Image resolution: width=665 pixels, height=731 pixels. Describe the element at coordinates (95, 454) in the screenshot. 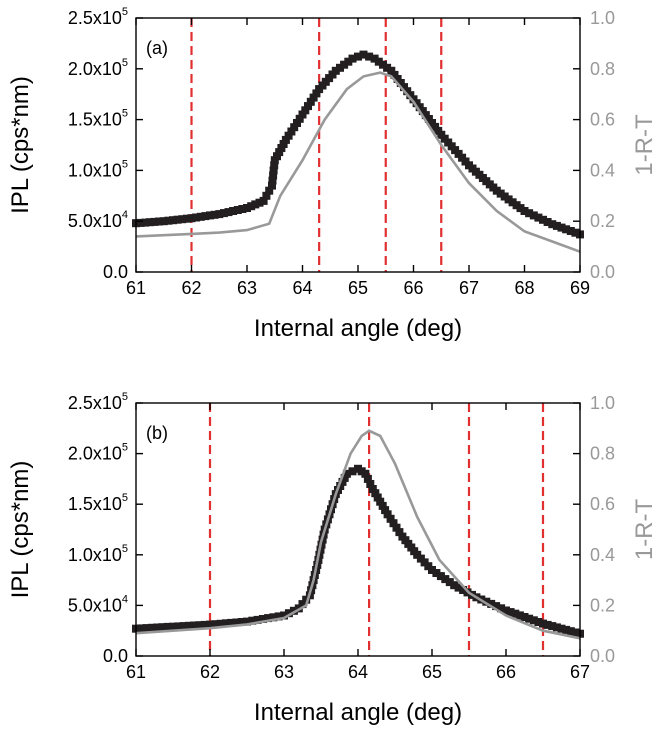

I see `y-tick-base: 2.0x10` at that location.